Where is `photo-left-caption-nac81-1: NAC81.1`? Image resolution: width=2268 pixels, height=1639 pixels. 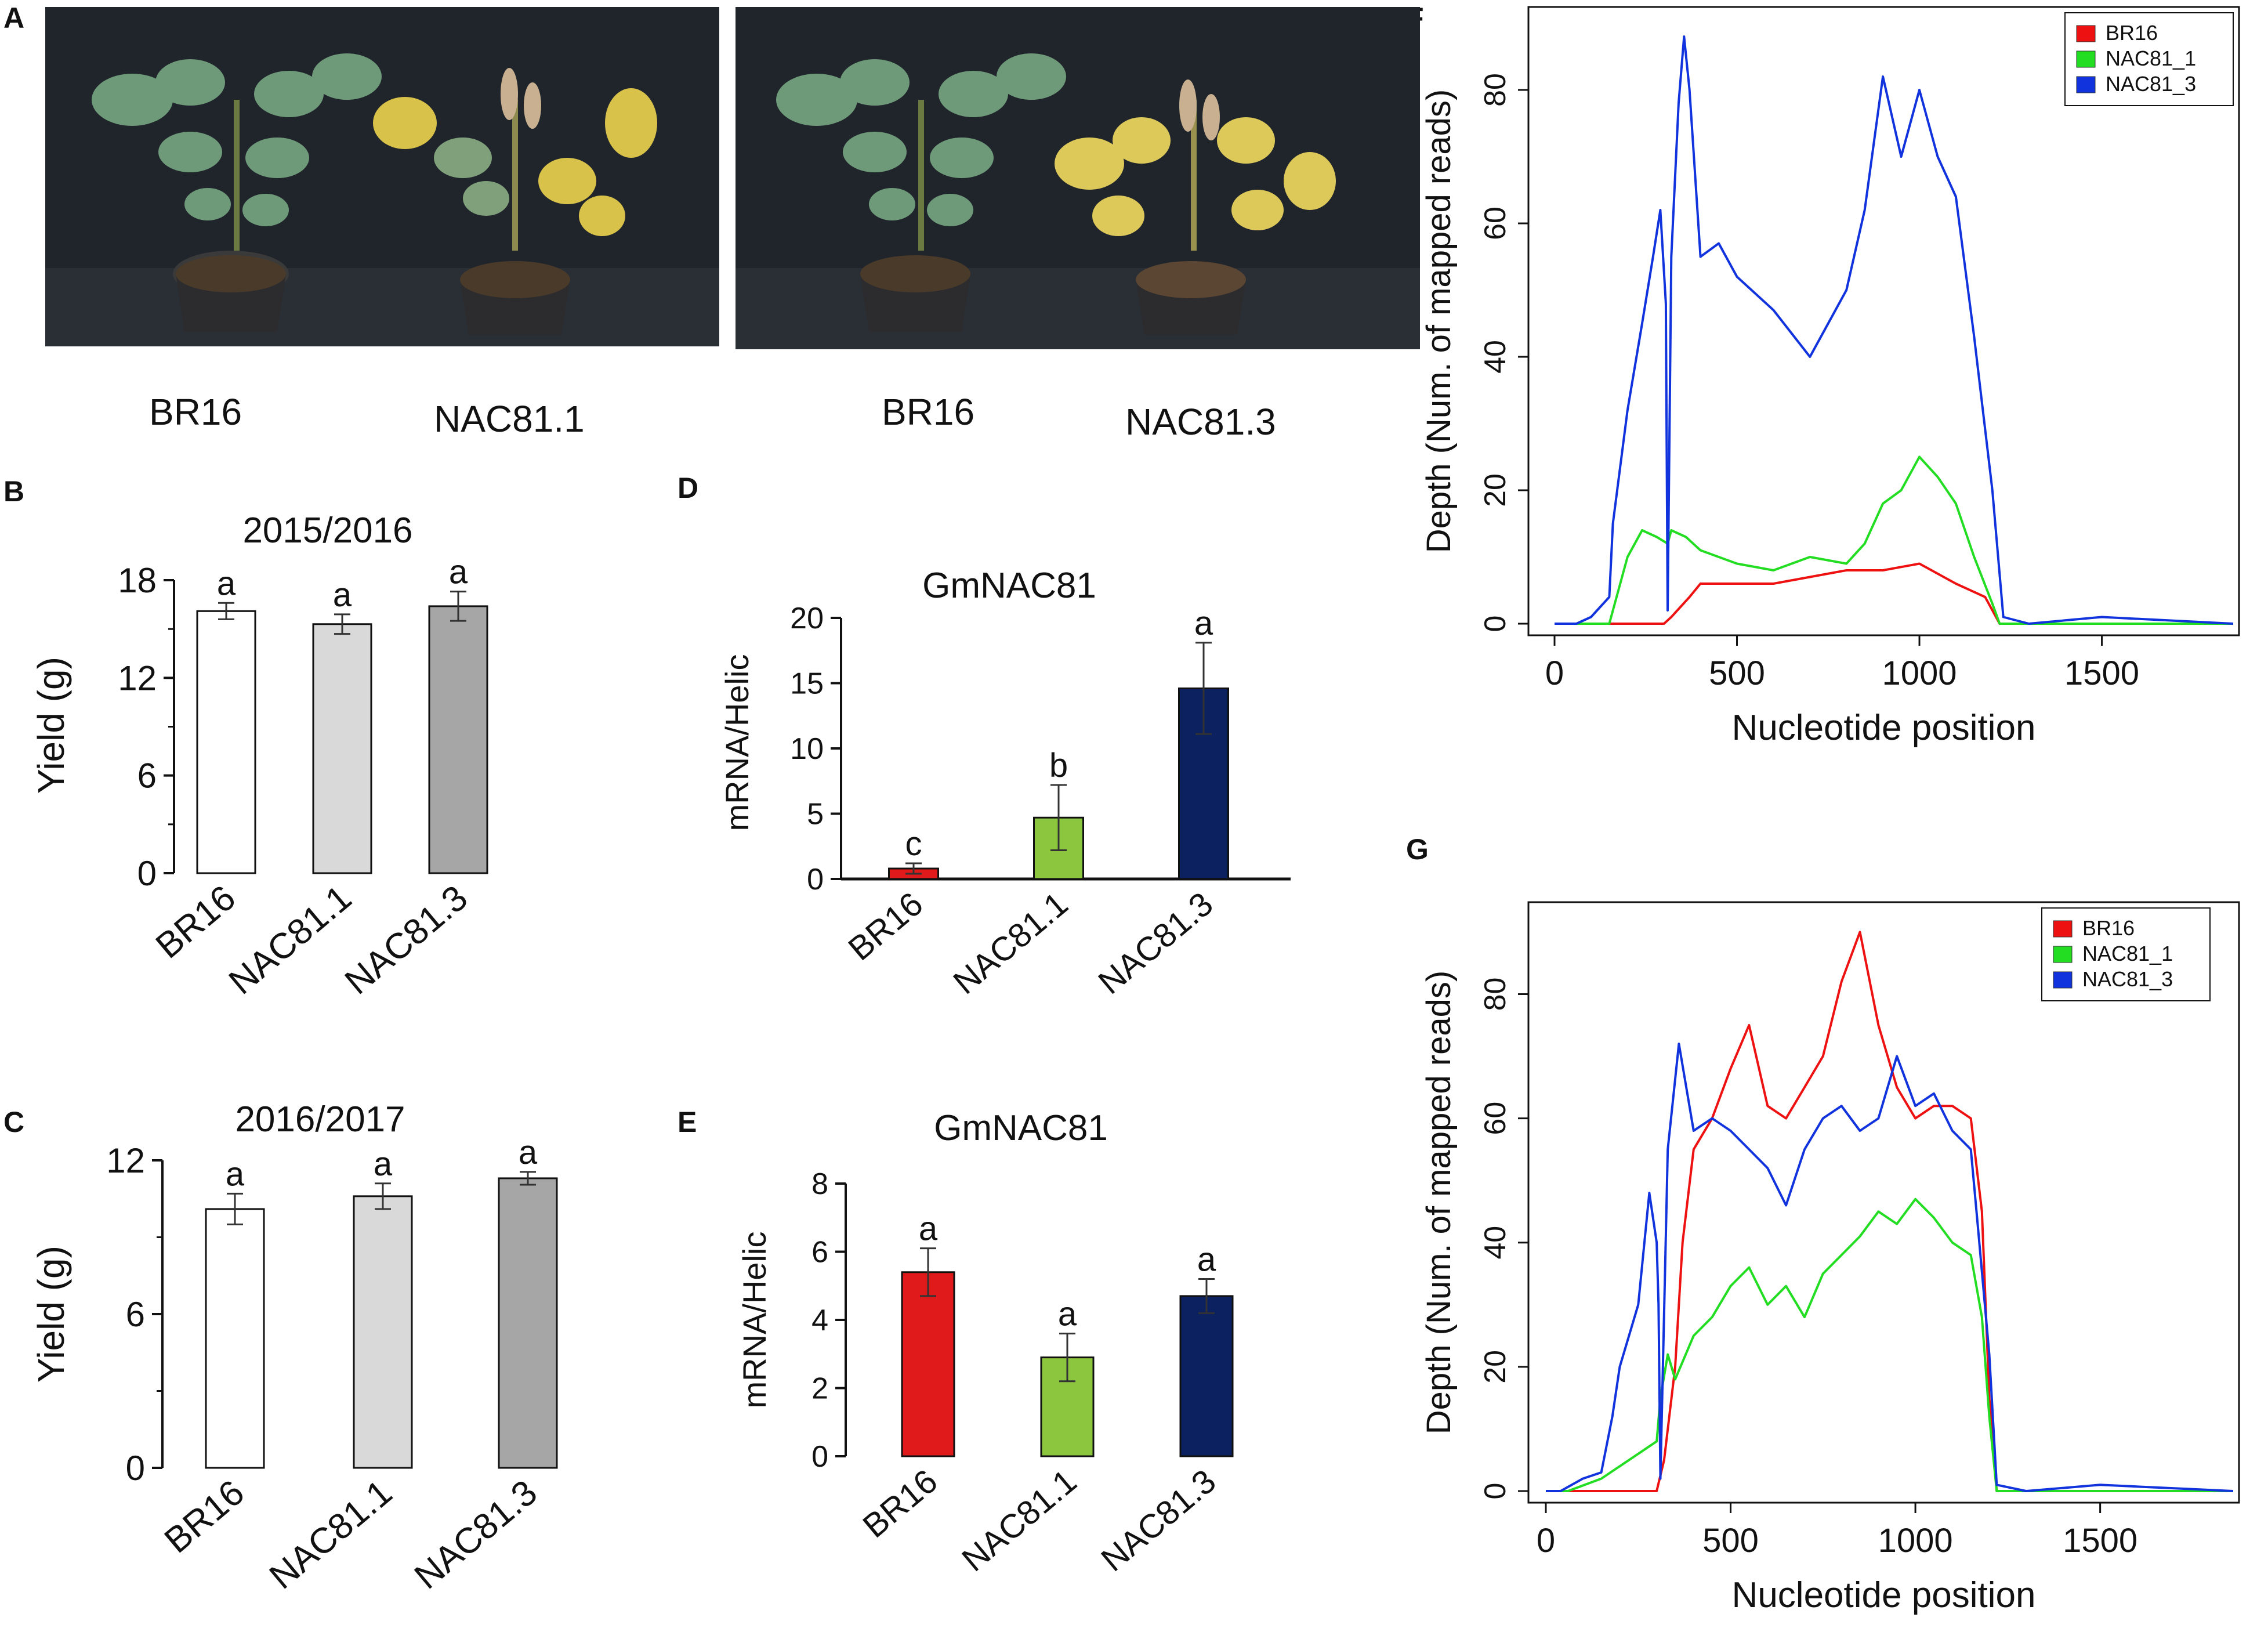 photo-left-caption-nac81-1: NAC81.1 is located at coordinates (510, 419).